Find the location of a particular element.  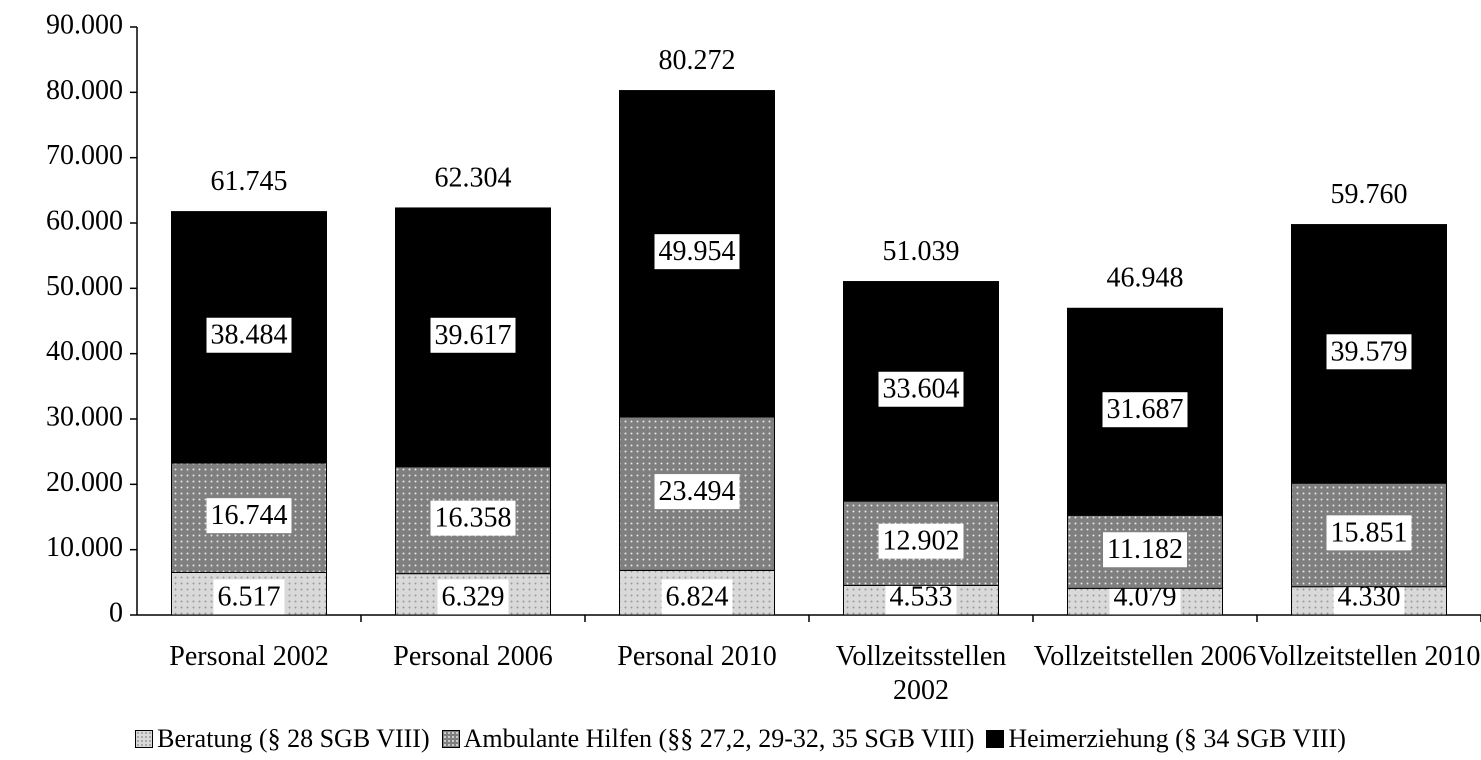

data-label: 6.329 is located at coordinates (473, 596).